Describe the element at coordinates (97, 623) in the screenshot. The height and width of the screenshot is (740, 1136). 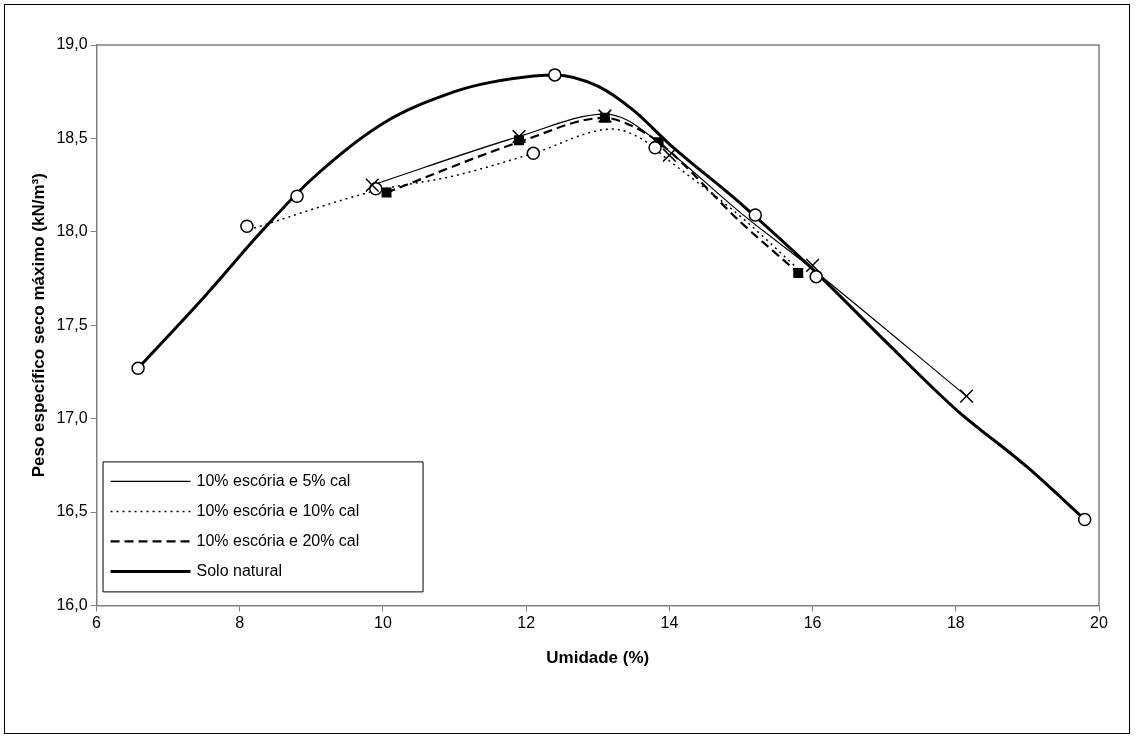
I see `x-tick-label: 6` at that location.